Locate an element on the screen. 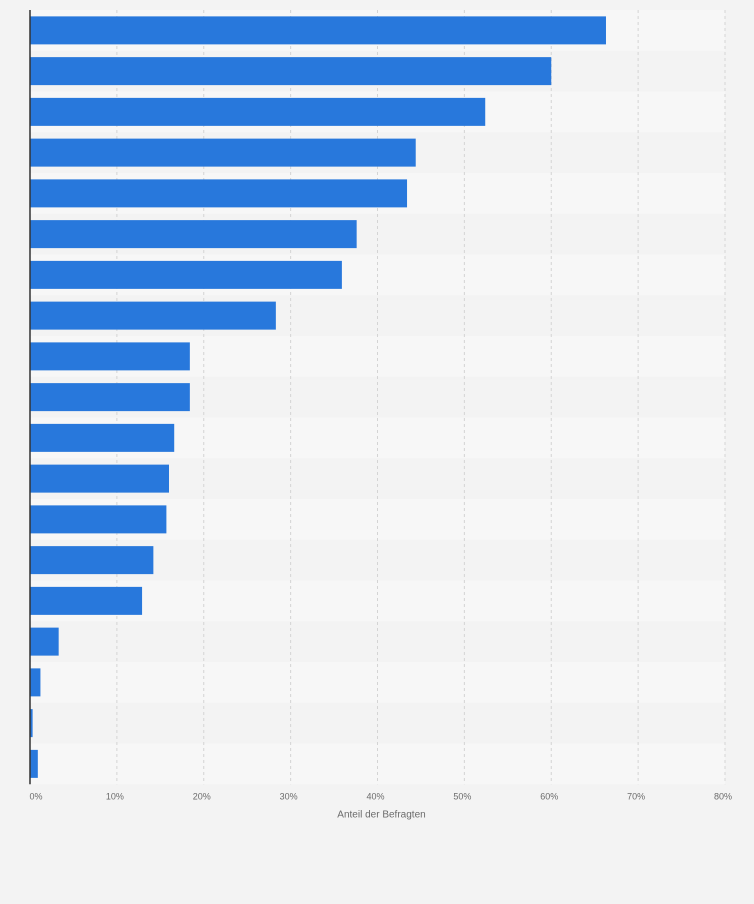 This screenshot has height=904, width=754. x-tick-label: 40% is located at coordinates (375, 796).